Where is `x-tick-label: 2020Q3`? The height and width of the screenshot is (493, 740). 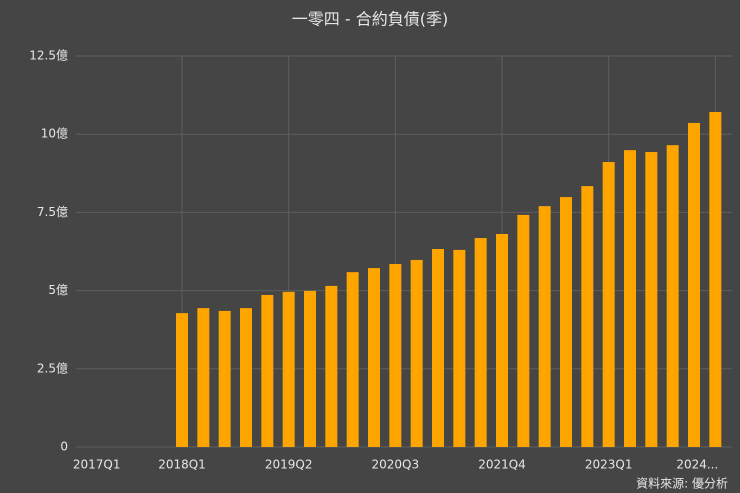
x-tick-label: 2020Q3 is located at coordinates (396, 465).